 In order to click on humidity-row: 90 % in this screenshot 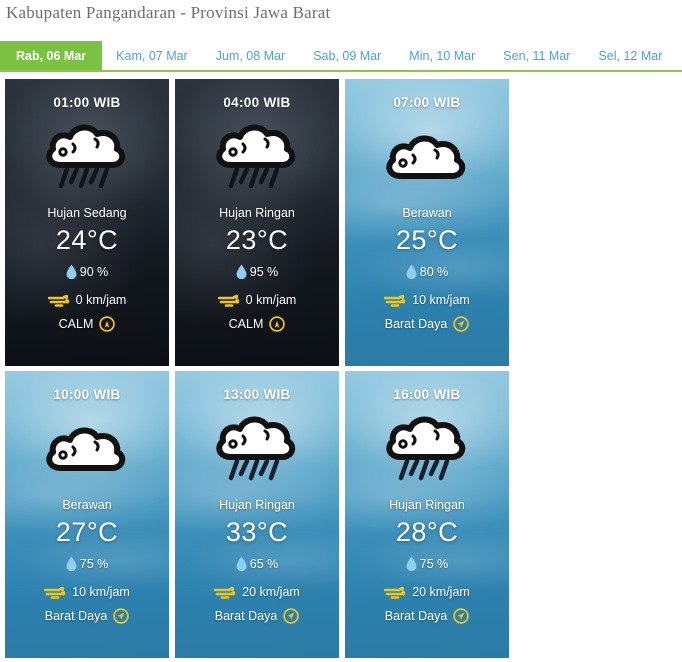, I will do `click(87, 271)`.